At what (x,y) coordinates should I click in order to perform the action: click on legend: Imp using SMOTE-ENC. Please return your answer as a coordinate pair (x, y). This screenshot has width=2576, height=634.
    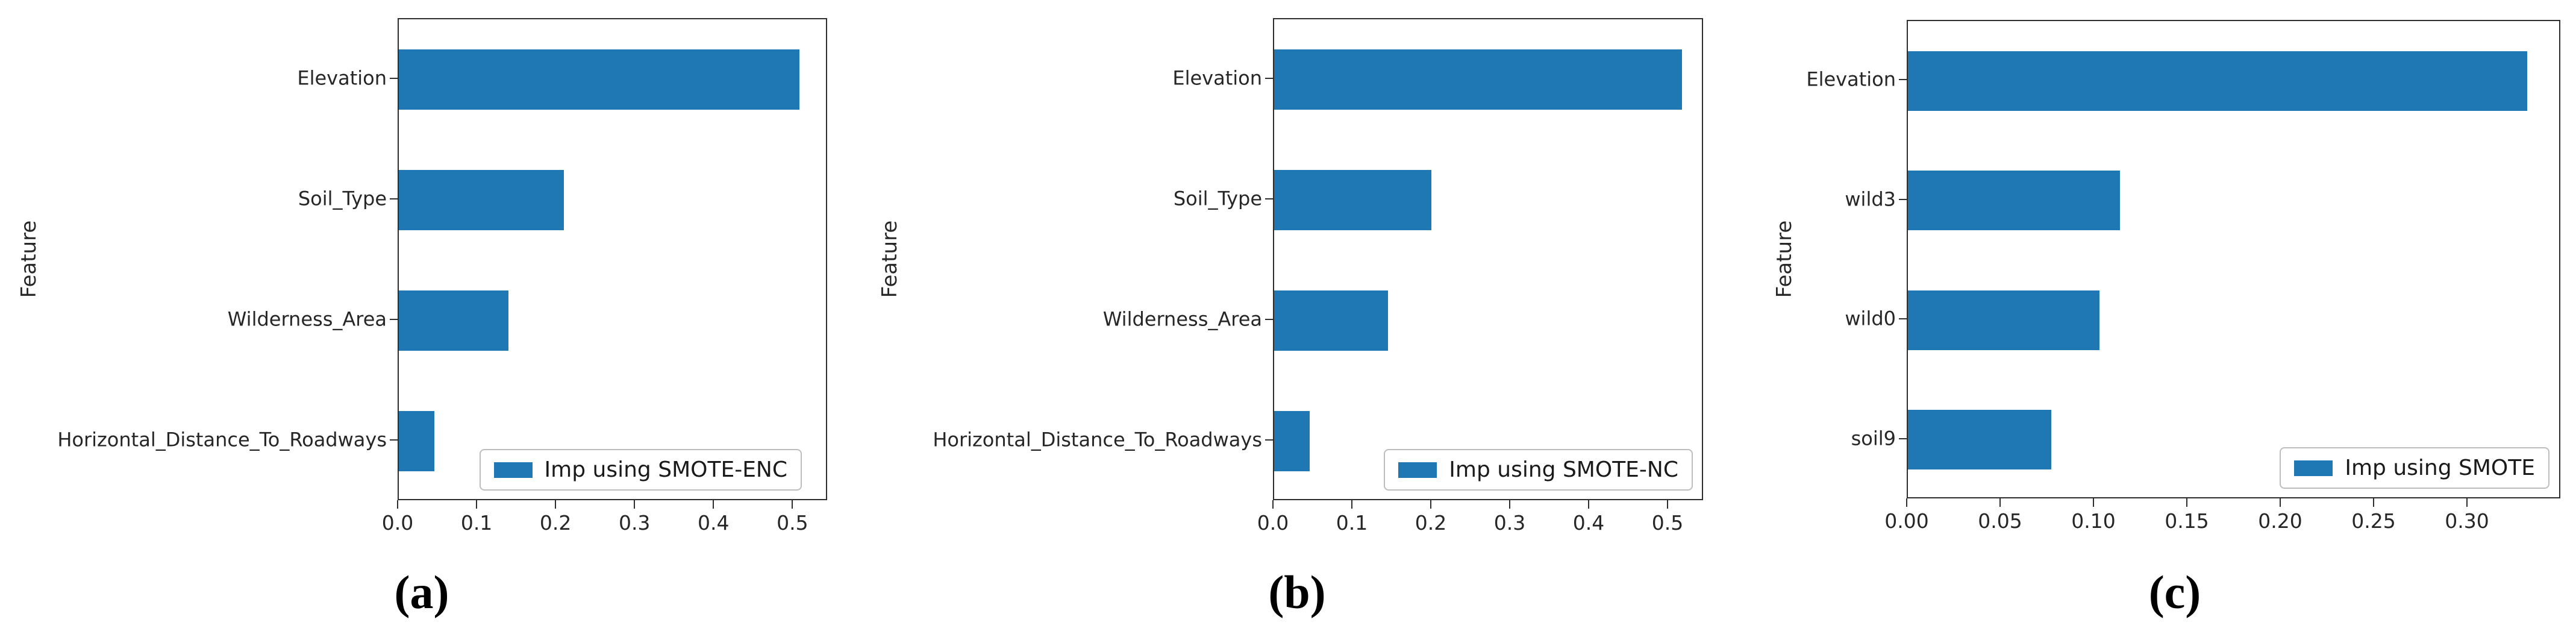
    Looking at the image, I should click on (641, 470).